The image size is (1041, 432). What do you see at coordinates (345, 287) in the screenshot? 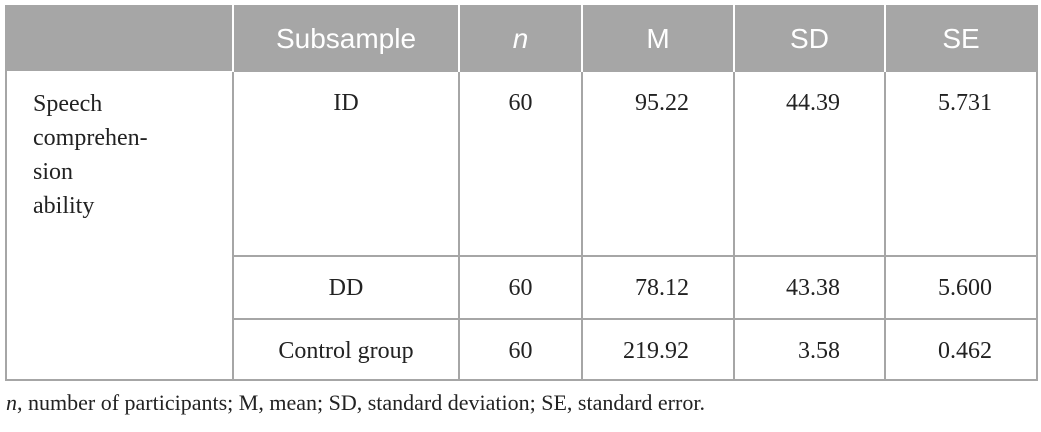
I see `cell: DD` at bounding box center [345, 287].